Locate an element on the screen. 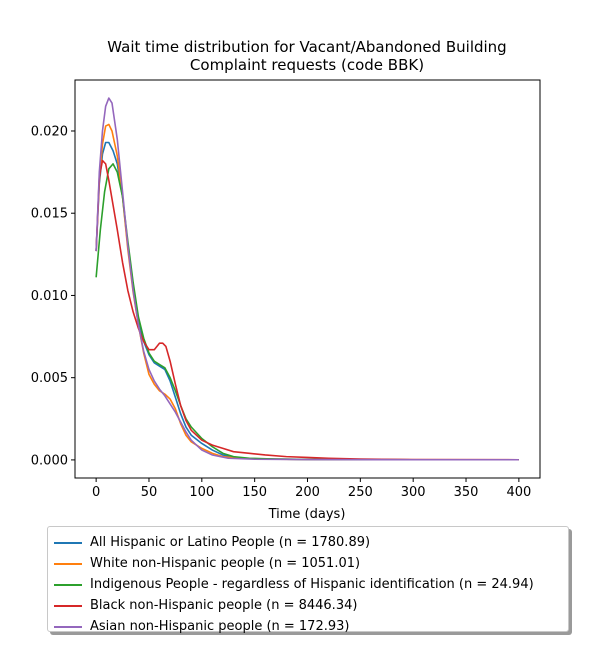  y-tick-label-0: 0.000 is located at coordinates (49, 460).